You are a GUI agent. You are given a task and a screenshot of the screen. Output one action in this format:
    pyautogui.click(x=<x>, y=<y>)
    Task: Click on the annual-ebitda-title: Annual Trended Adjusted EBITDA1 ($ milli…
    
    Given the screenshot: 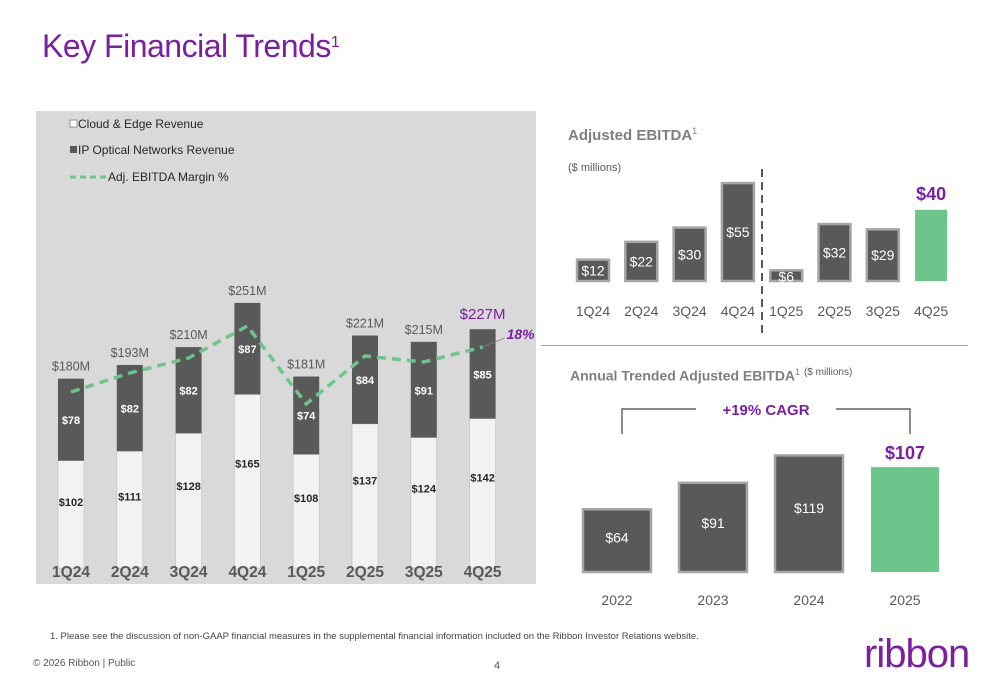 What is the action you would take?
    pyautogui.click(x=711, y=375)
    